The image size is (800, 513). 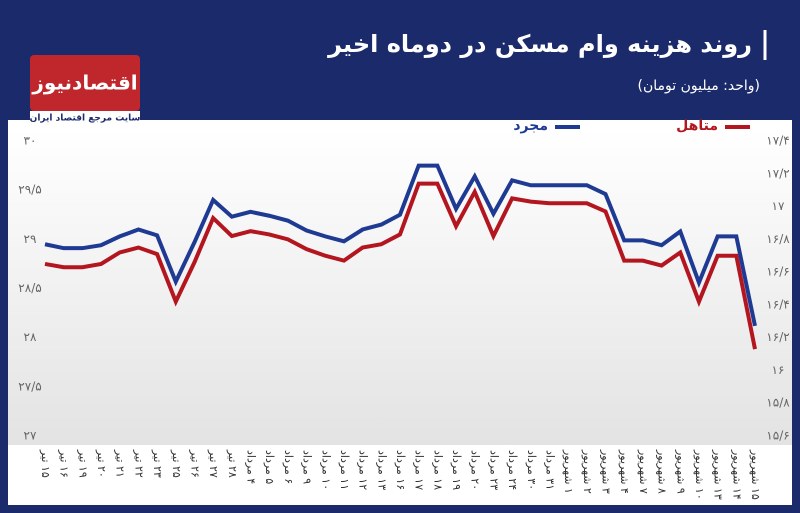 I want to click on x-tick-label: ۲۵ تیر, so click(x=176, y=463).